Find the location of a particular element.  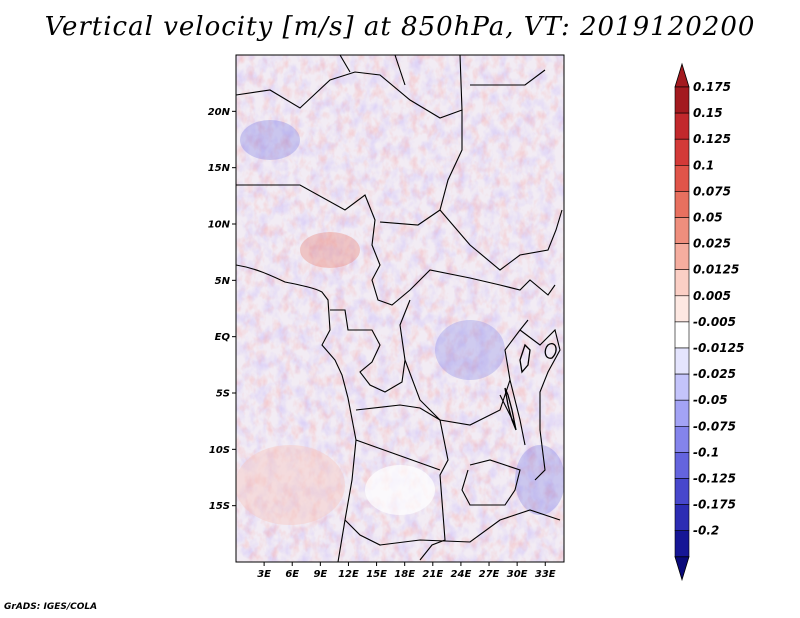

x-tick-label: 15E is located at coordinates (376, 574).